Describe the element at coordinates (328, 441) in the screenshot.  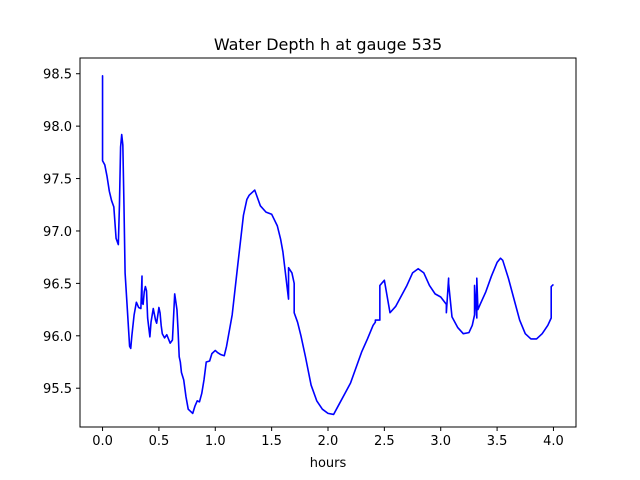
I see `x-tick-label: 2.0` at that location.